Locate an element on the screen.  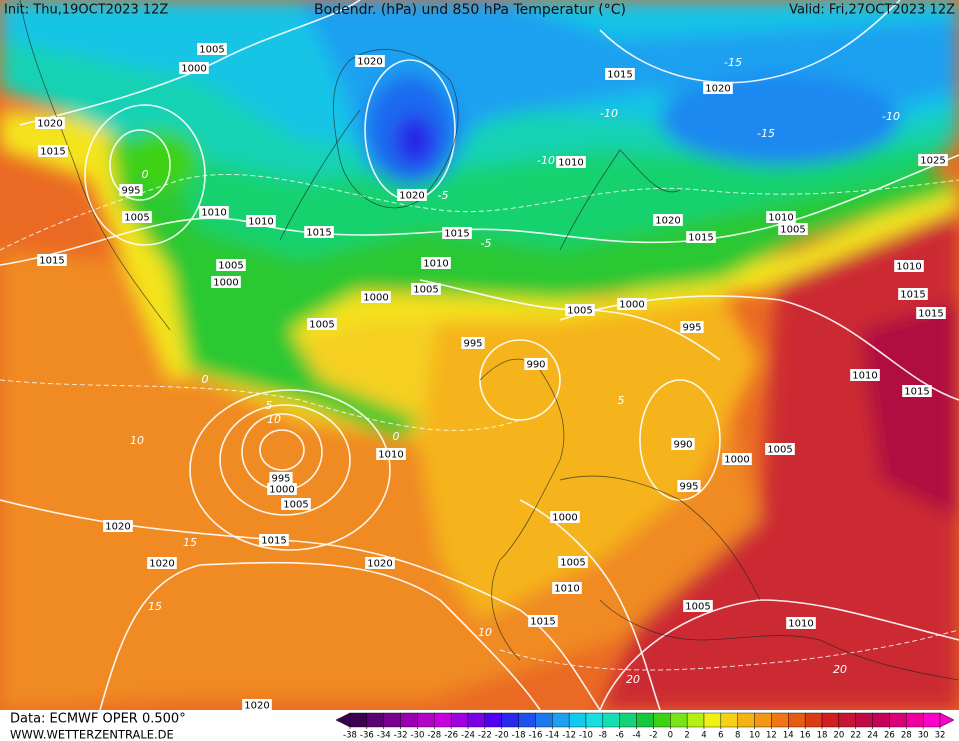
colorbar-tick-label: -30 is located at coordinates (417, 736).